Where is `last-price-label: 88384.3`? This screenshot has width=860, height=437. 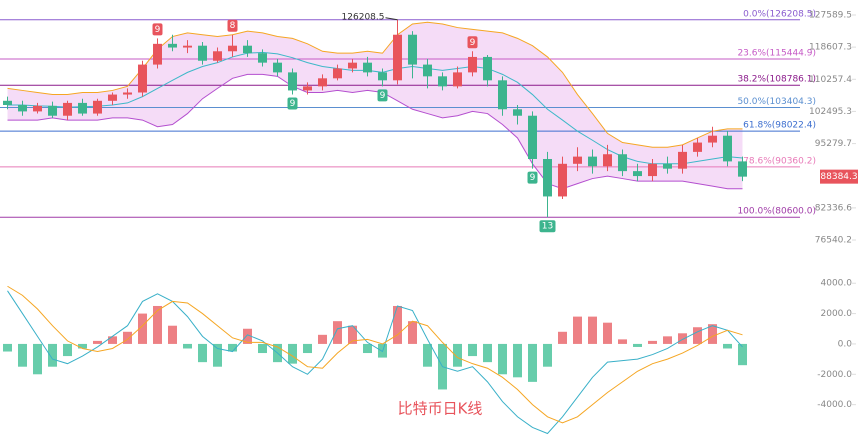 last-price-label: 88384.3 is located at coordinates (838, 177).